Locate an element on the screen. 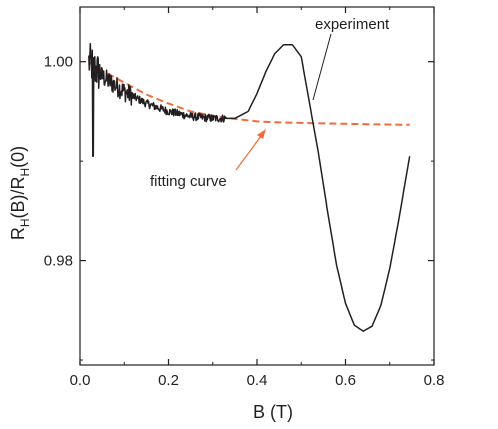  y-tick-label: 0.98 is located at coordinates (58, 261).